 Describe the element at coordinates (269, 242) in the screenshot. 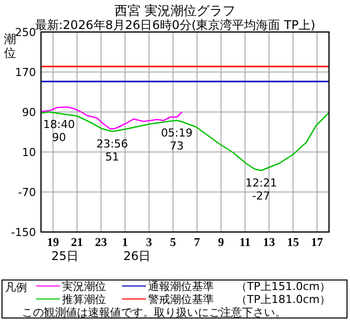

I see `x-tick-label: 13` at that location.